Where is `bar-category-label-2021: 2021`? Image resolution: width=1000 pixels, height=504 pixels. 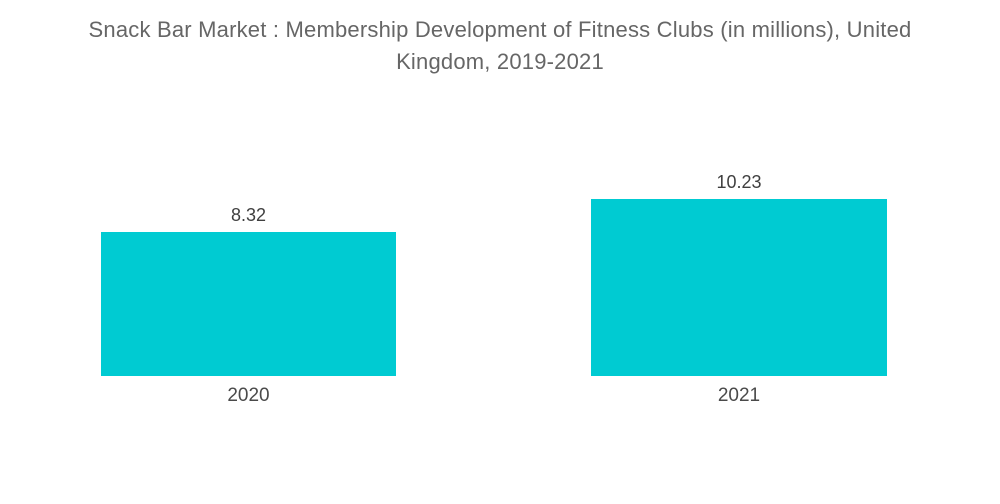 bar-category-label-2021: 2021 is located at coordinates (739, 395).